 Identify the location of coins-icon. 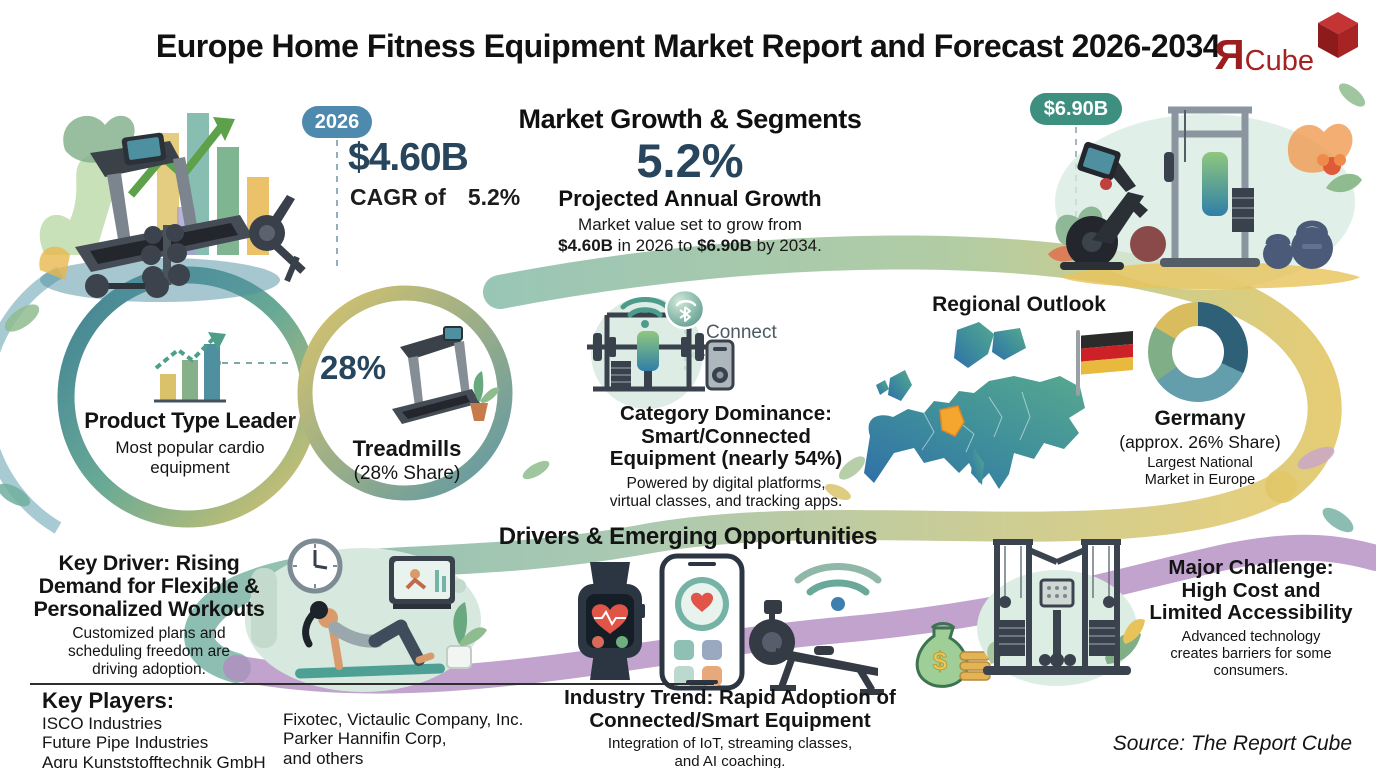
(975, 666).